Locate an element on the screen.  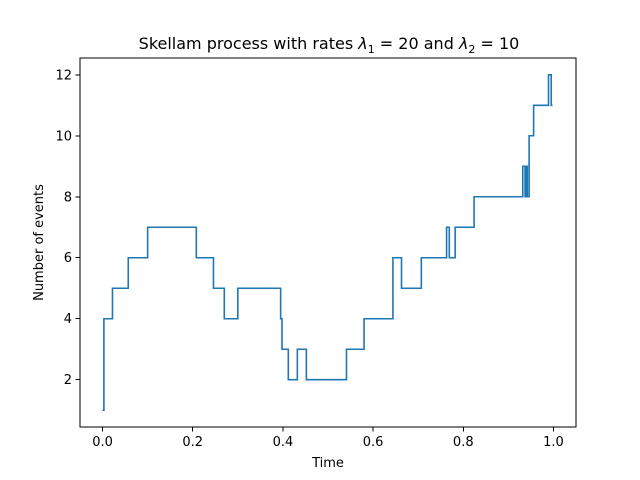
x-tick-label: 0.4 is located at coordinates (283, 442).